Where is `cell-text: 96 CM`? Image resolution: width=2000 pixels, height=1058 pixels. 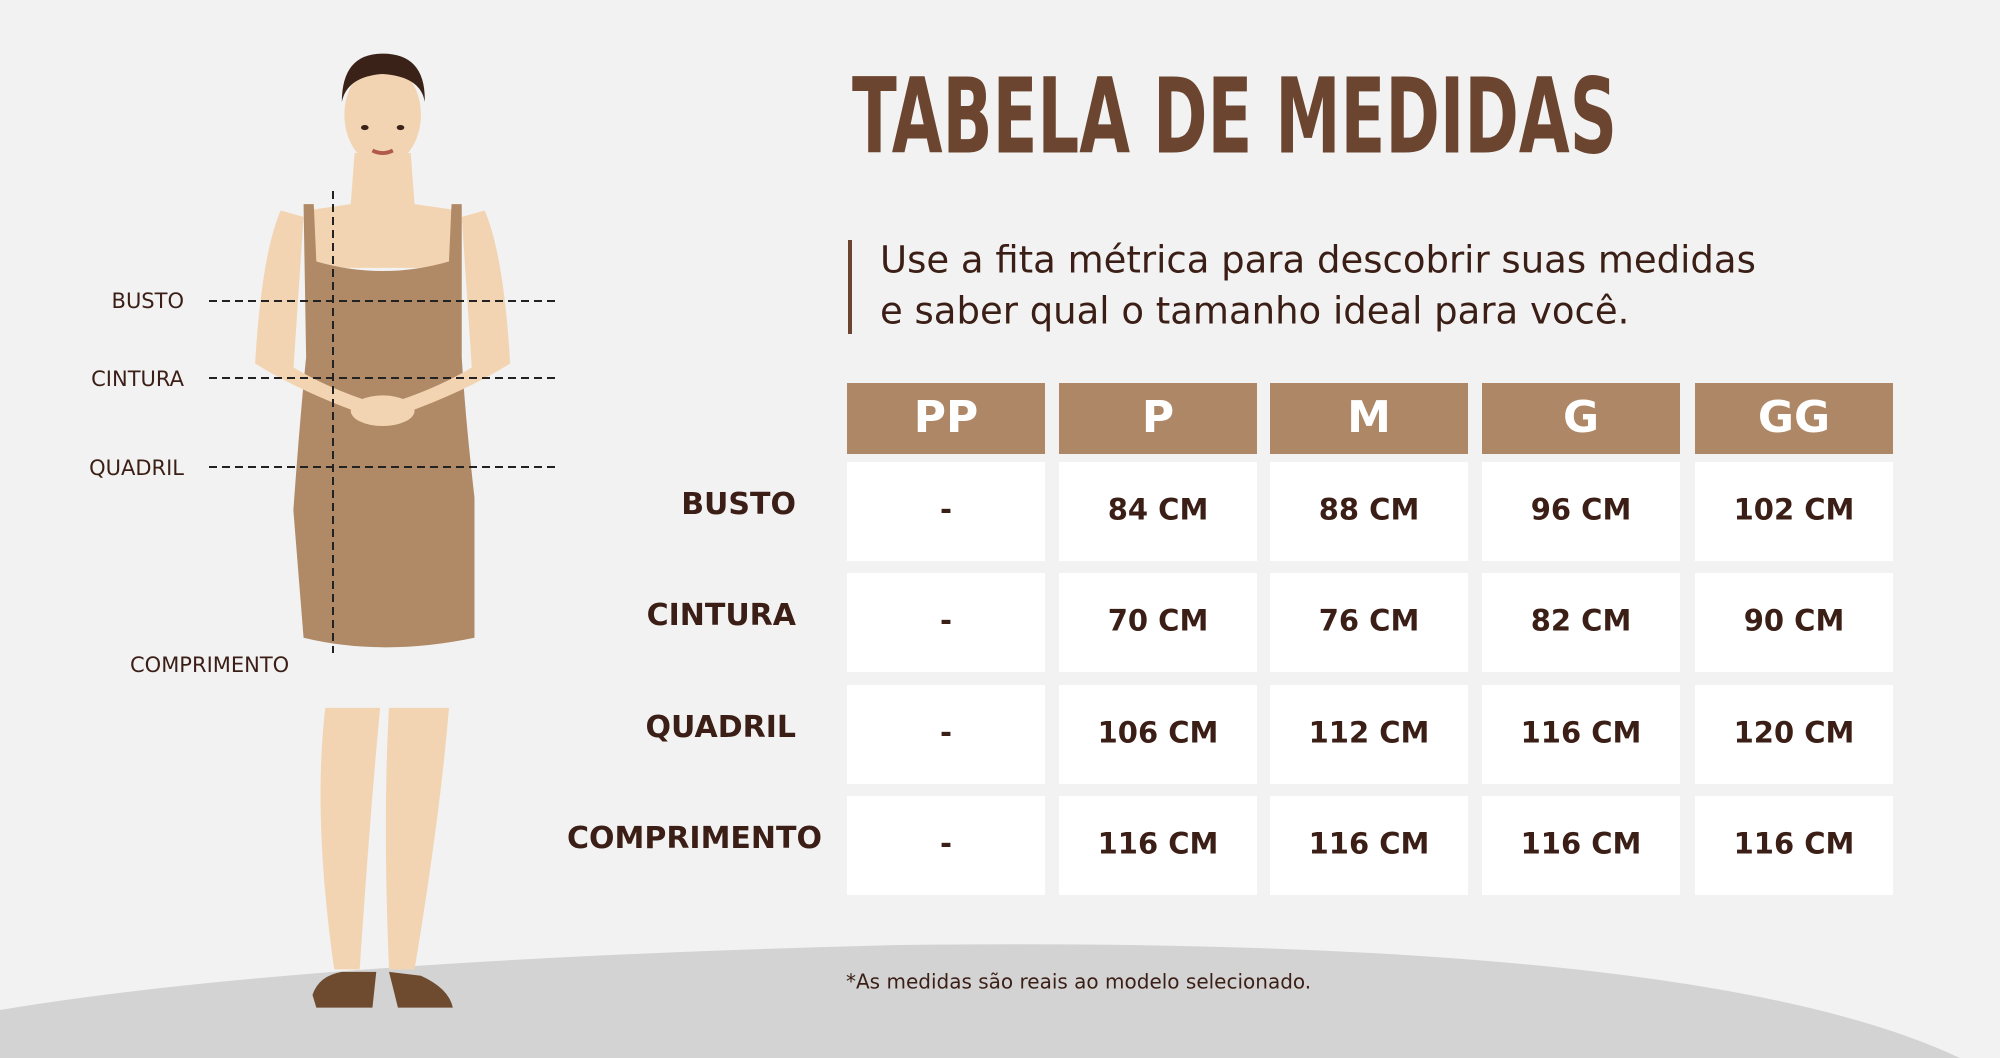
cell-text: 96 CM is located at coordinates (1581, 510).